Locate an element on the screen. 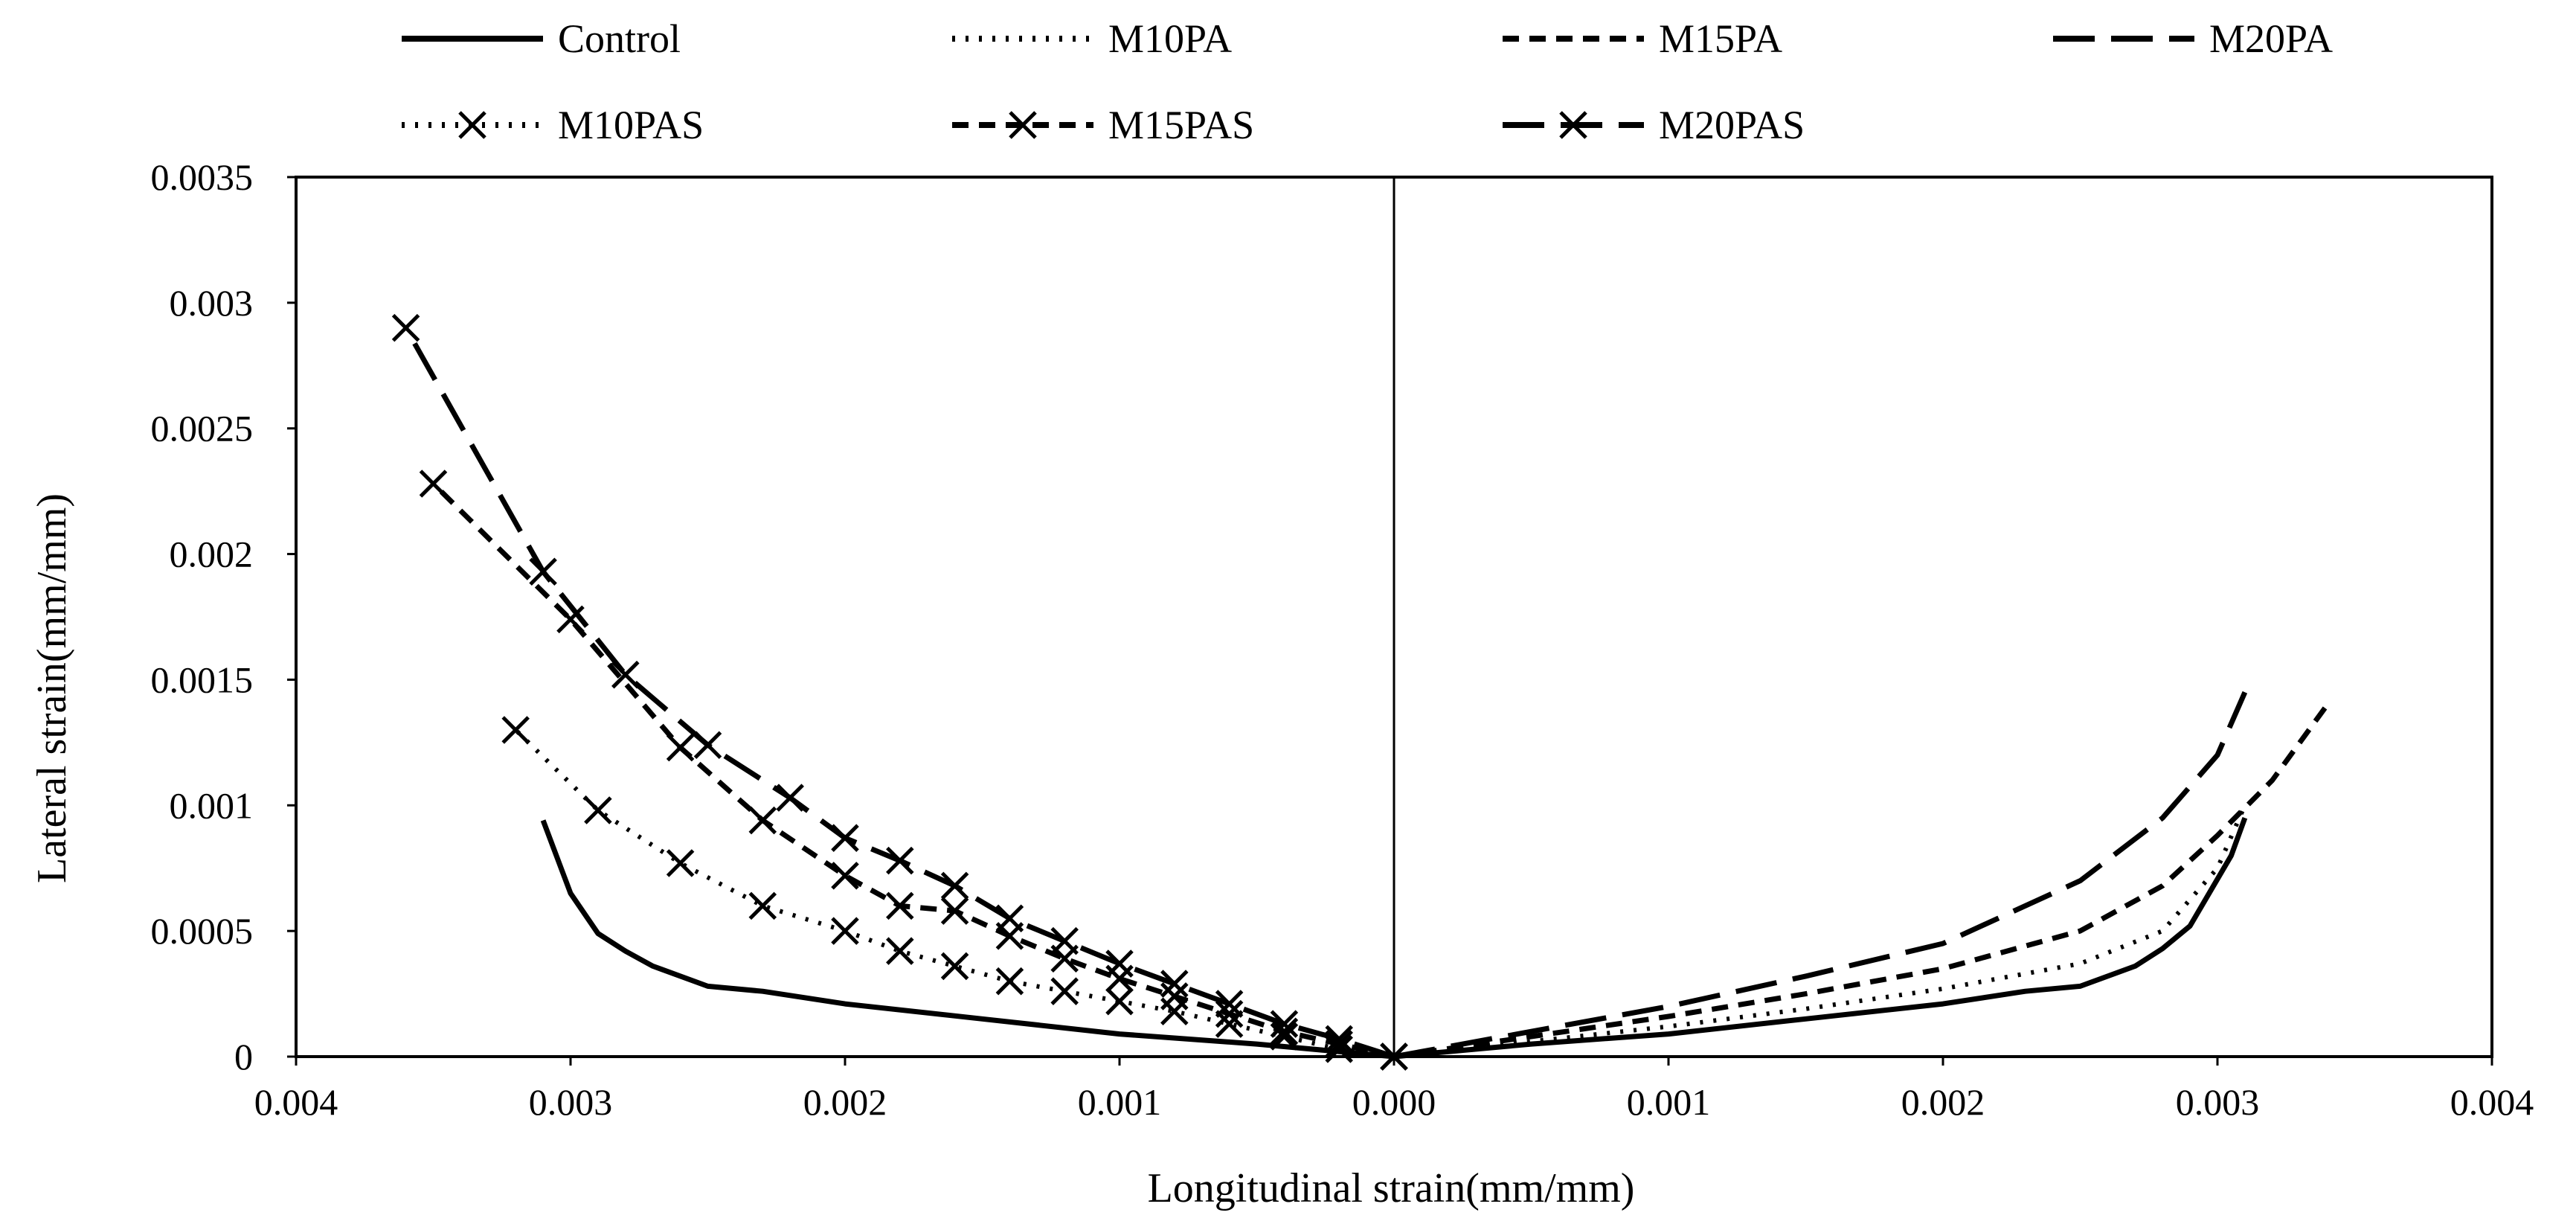 The image size is (2576, 1230). legend-item-m10pa: M10PA is located at coordinates (1092, 38).